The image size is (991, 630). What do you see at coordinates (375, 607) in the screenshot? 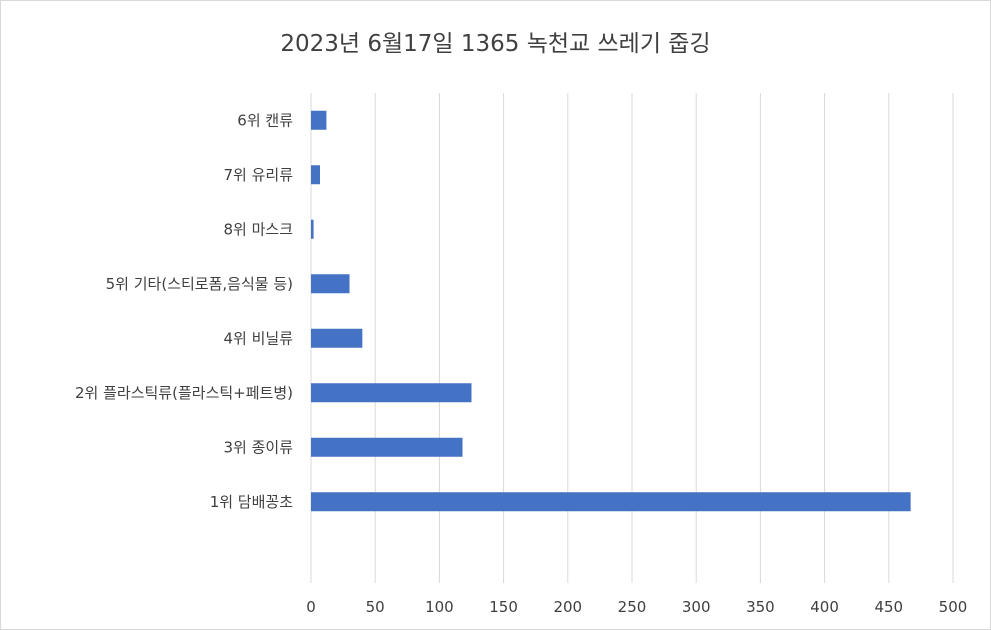
I see `x-tick-label-50: 50` at bounding box center [375, 607].